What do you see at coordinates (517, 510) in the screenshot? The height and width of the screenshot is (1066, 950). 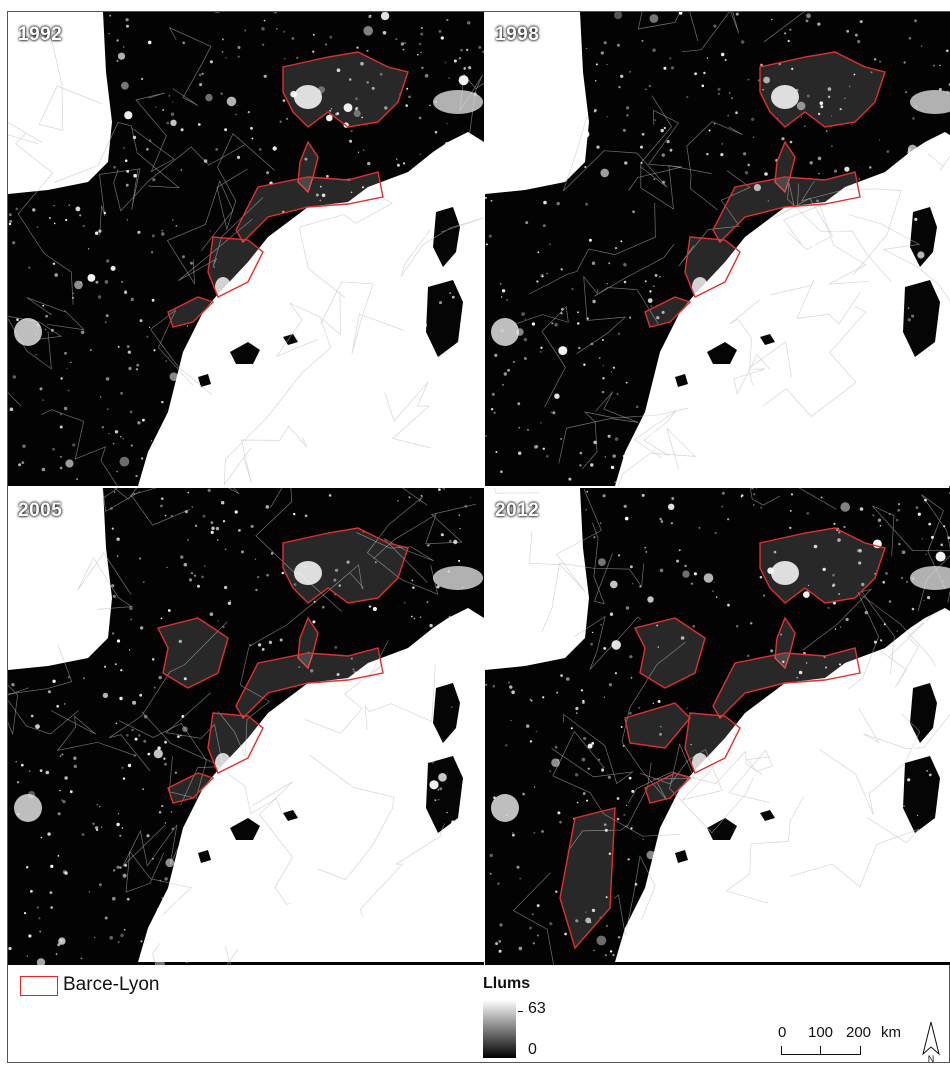 I see `panel-year-label: 2012` at bounding box center [517, 510].